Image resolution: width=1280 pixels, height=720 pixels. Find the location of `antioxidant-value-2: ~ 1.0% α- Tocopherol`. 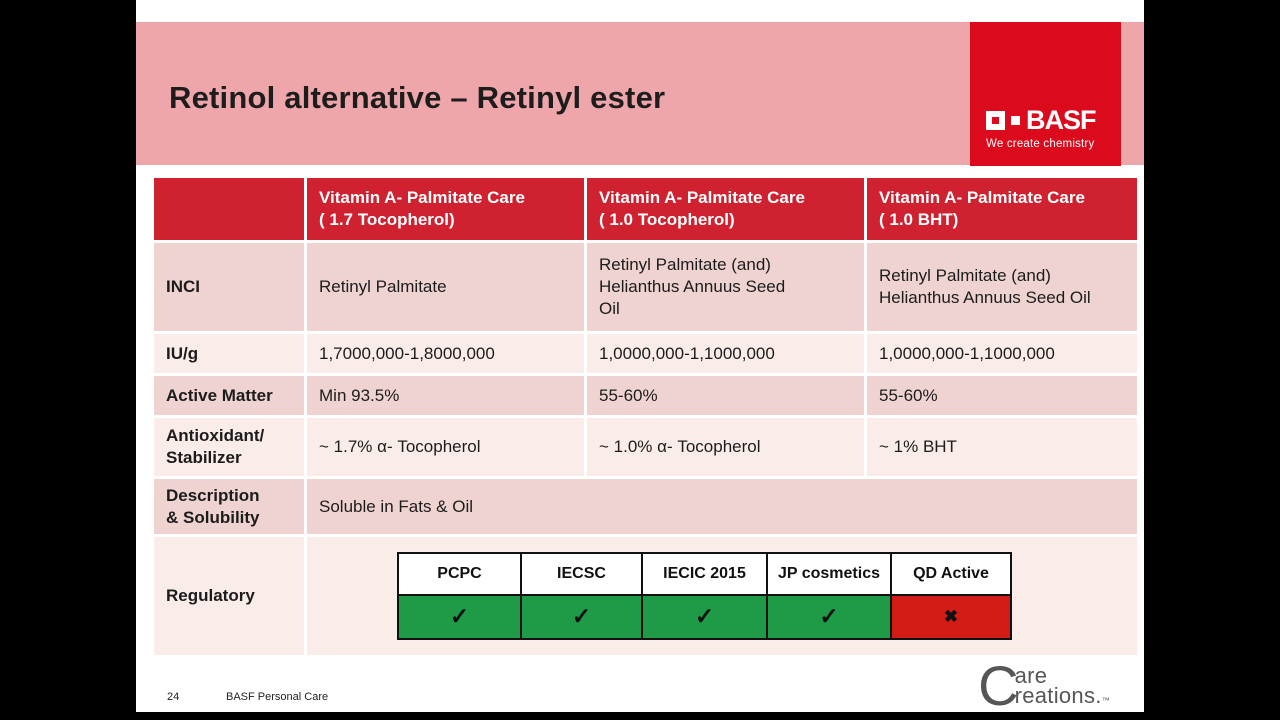

antioxidant-value-2: ~ 1.0% α- Tocopherol is located at coordinates (725, 447).